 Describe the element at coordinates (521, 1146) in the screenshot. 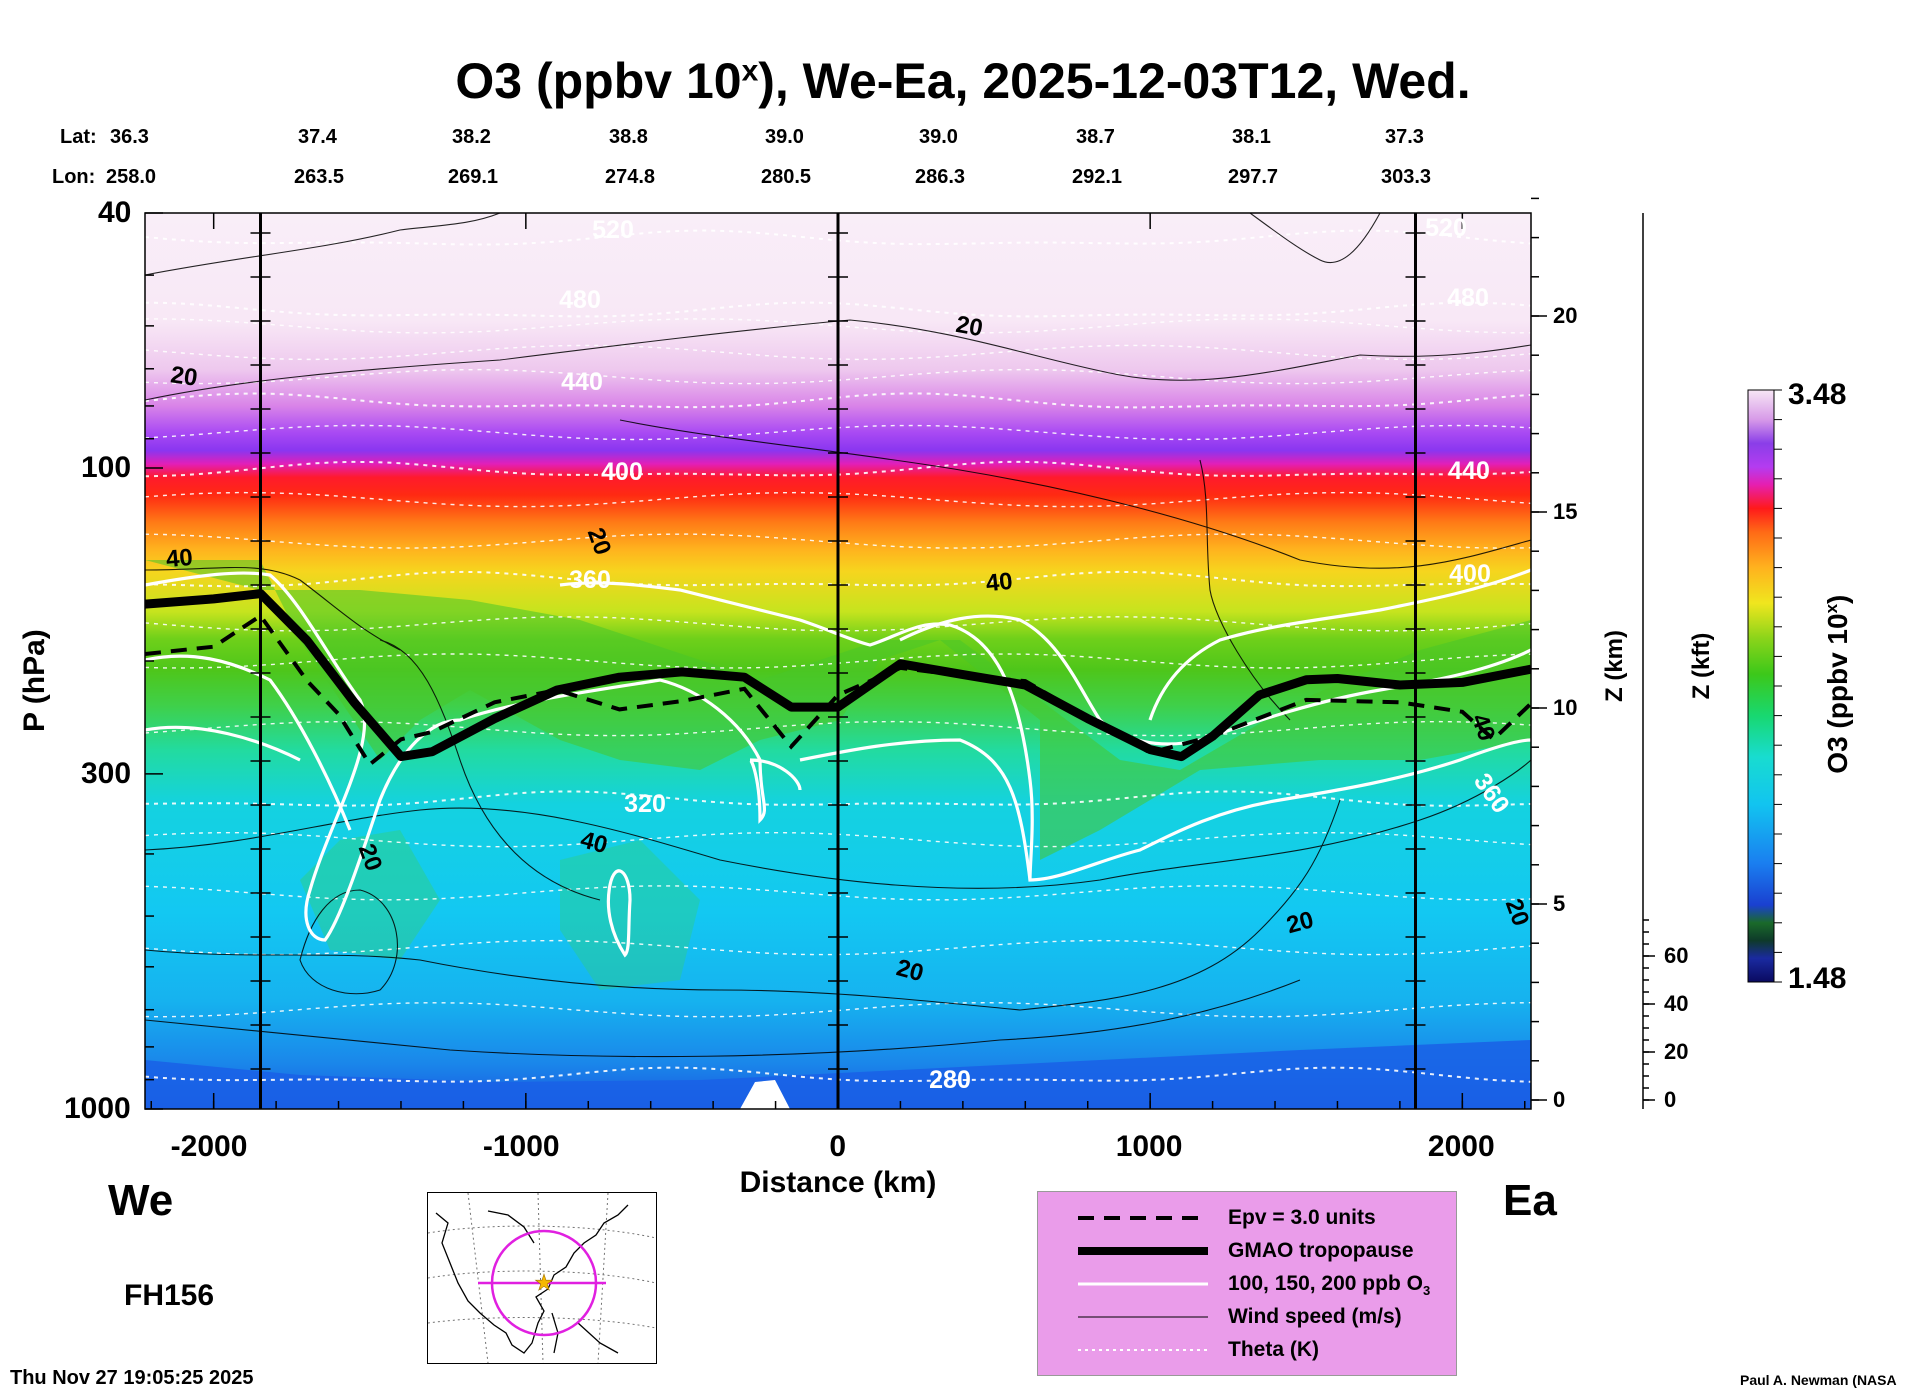

I see `x-tick-label: -1000` at that location.